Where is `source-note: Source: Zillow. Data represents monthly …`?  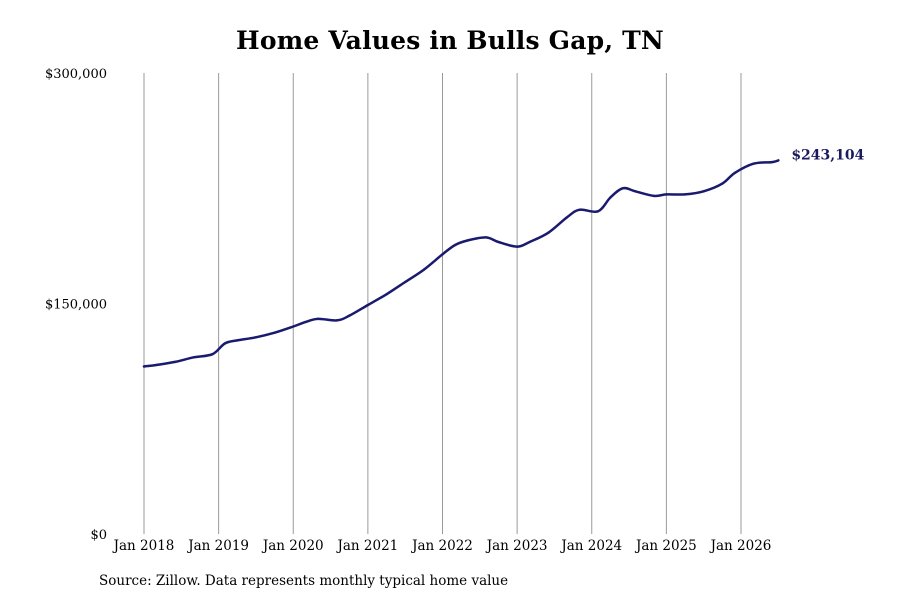 source-note: Source: Zillow. Data represents monthly … is located at coordinates (304, 581).